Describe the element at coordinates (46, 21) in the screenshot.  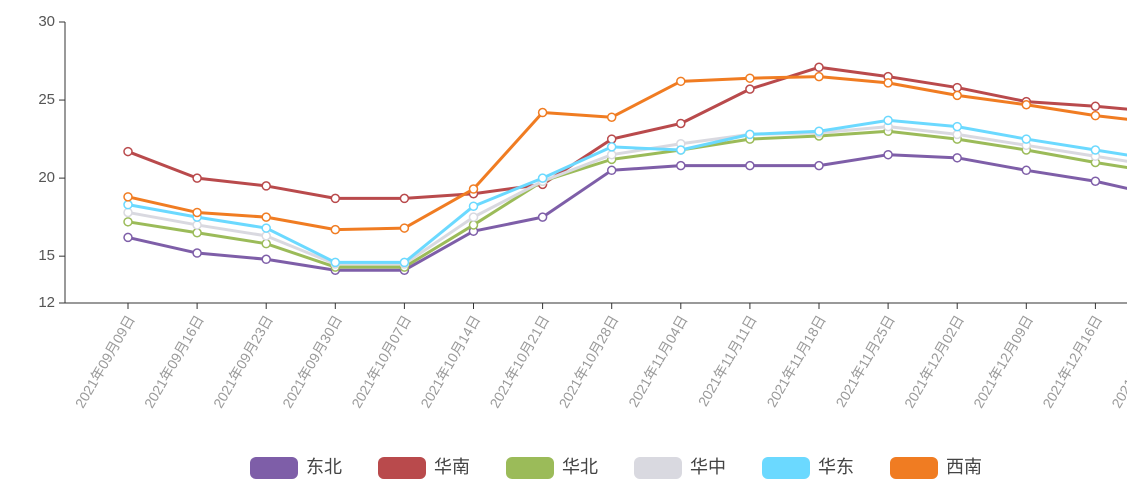
I see `y-tick-label: 30` at that location.